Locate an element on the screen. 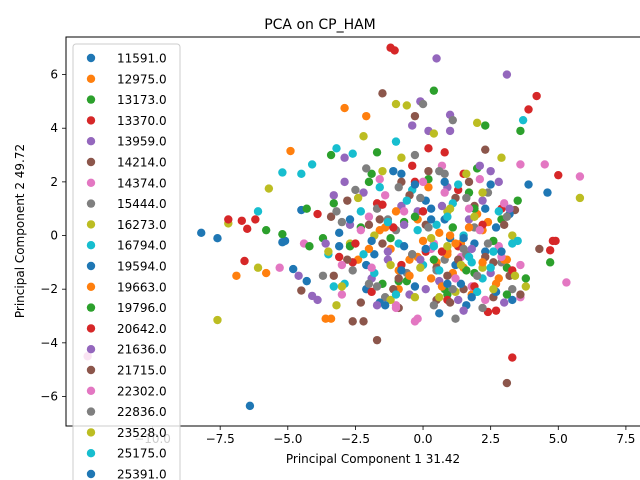  legend-label: 19796.0 is located at coordinates (142, 308).